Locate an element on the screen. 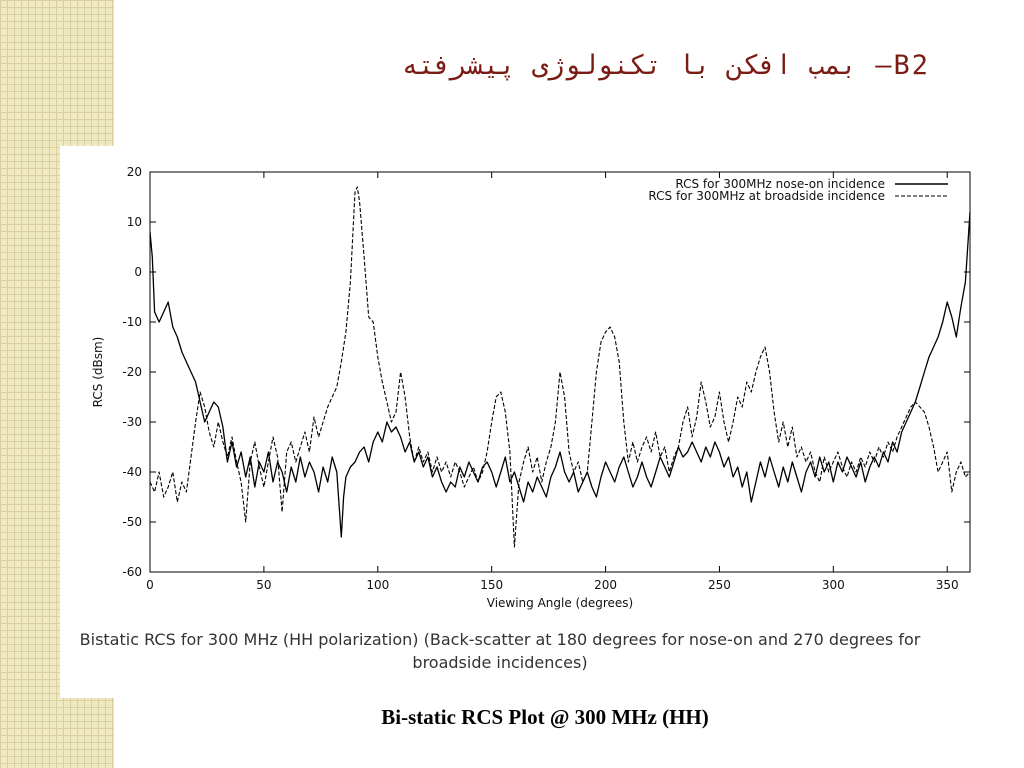  y-tick-label: -60 is located at coordinates (132, 572).